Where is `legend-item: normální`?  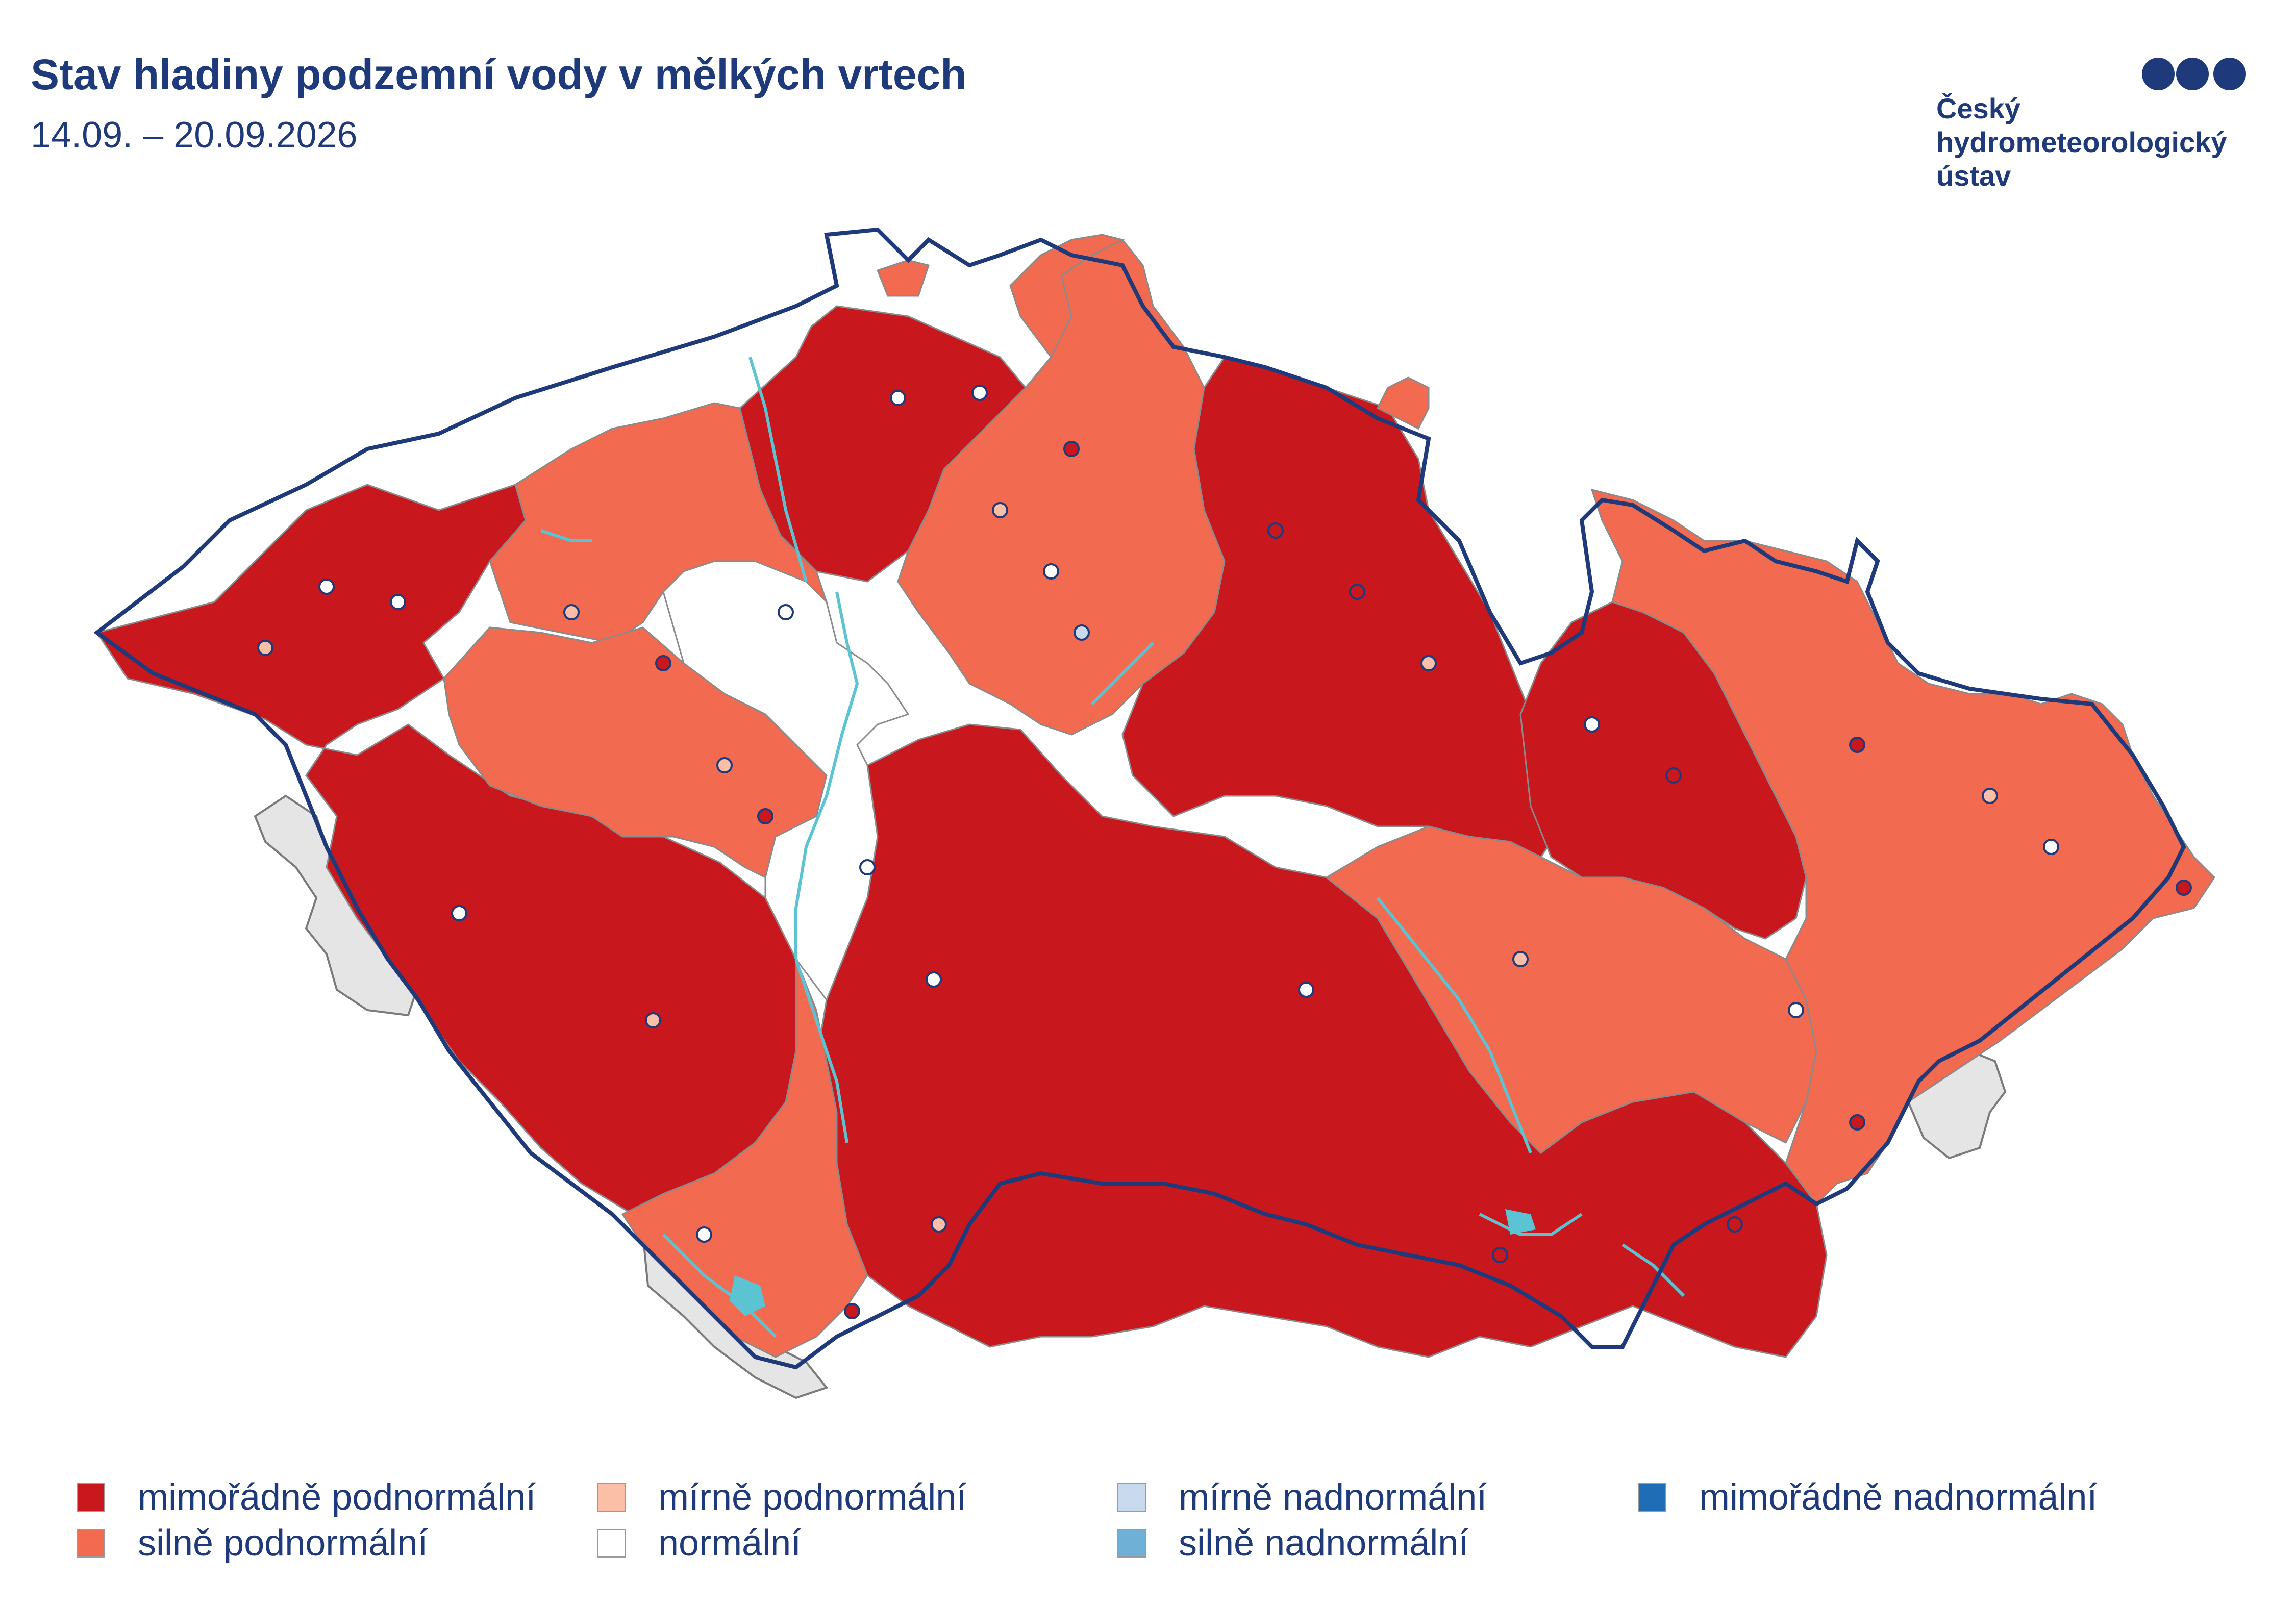 legend-item: normální is located at coordinates (699, 1543).